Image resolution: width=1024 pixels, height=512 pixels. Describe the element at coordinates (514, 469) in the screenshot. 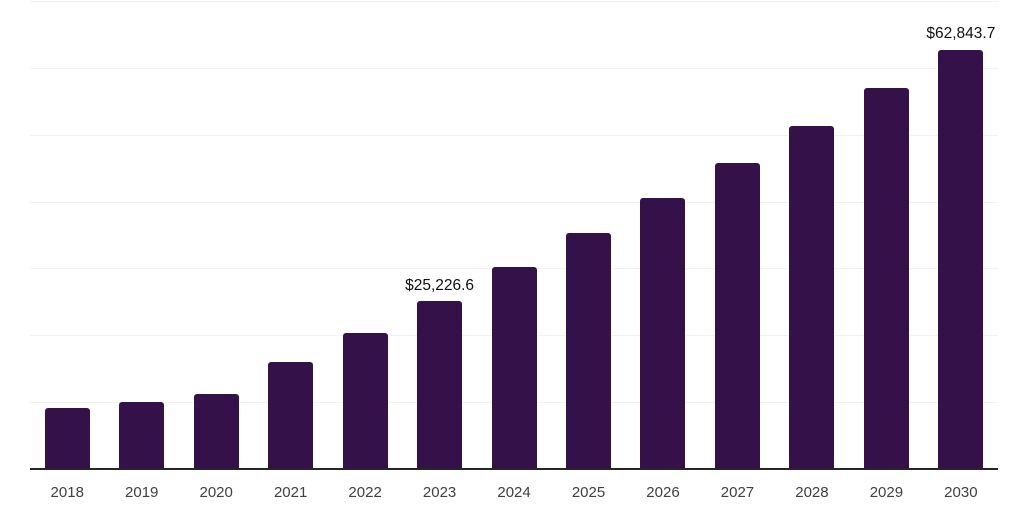

I see `x-axis-line` at that location.